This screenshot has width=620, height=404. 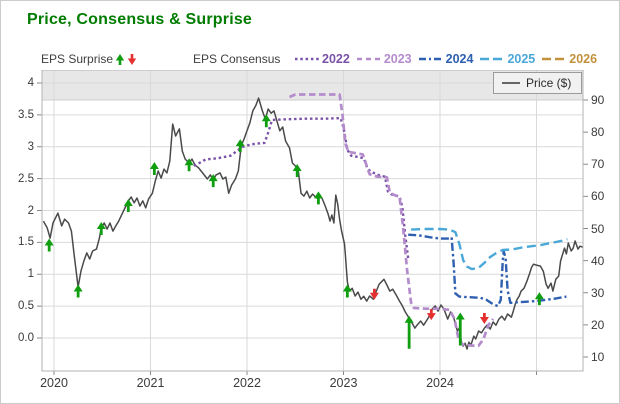 I want to click on legend-entry-2025: 2025, so click(x=507, y=59).